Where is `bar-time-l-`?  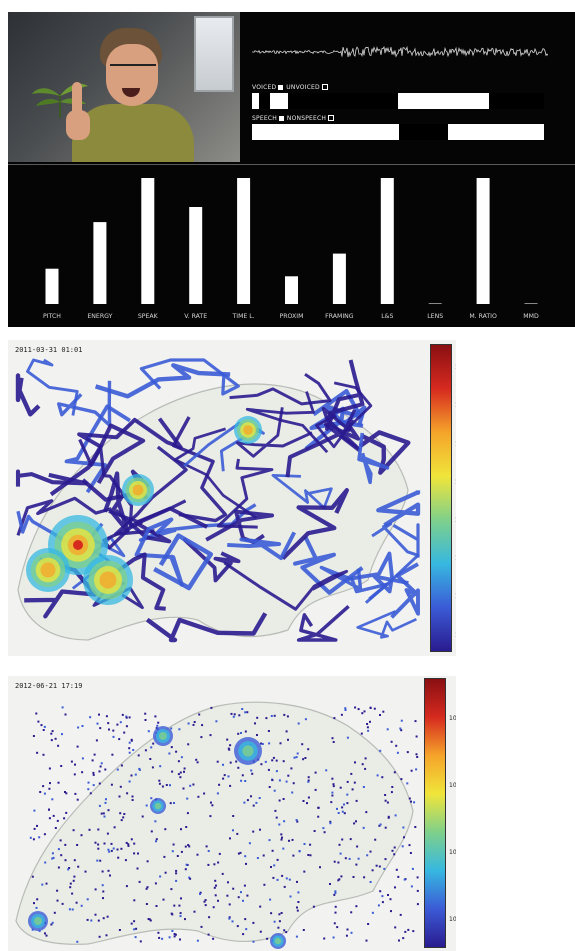
bar-time-l- is located at coordinates (244, 241).